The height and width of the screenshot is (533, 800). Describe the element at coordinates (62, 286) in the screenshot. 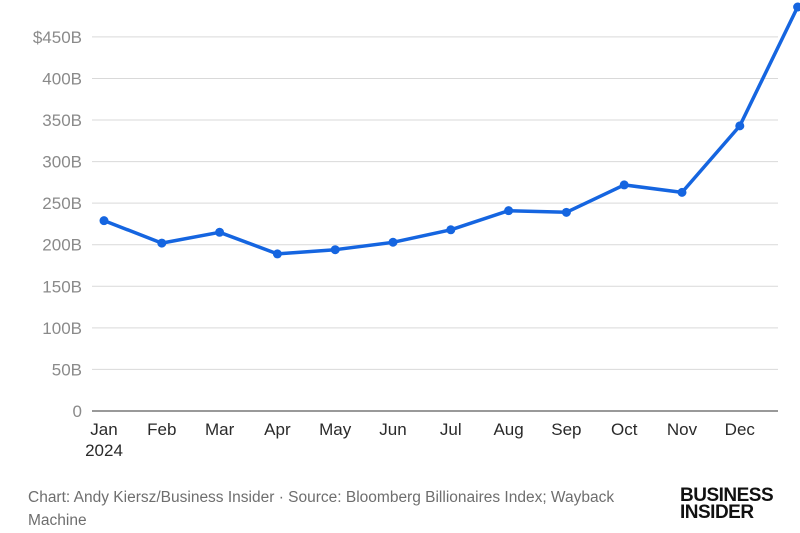

I see `y-tick-label: 150B` at that location.